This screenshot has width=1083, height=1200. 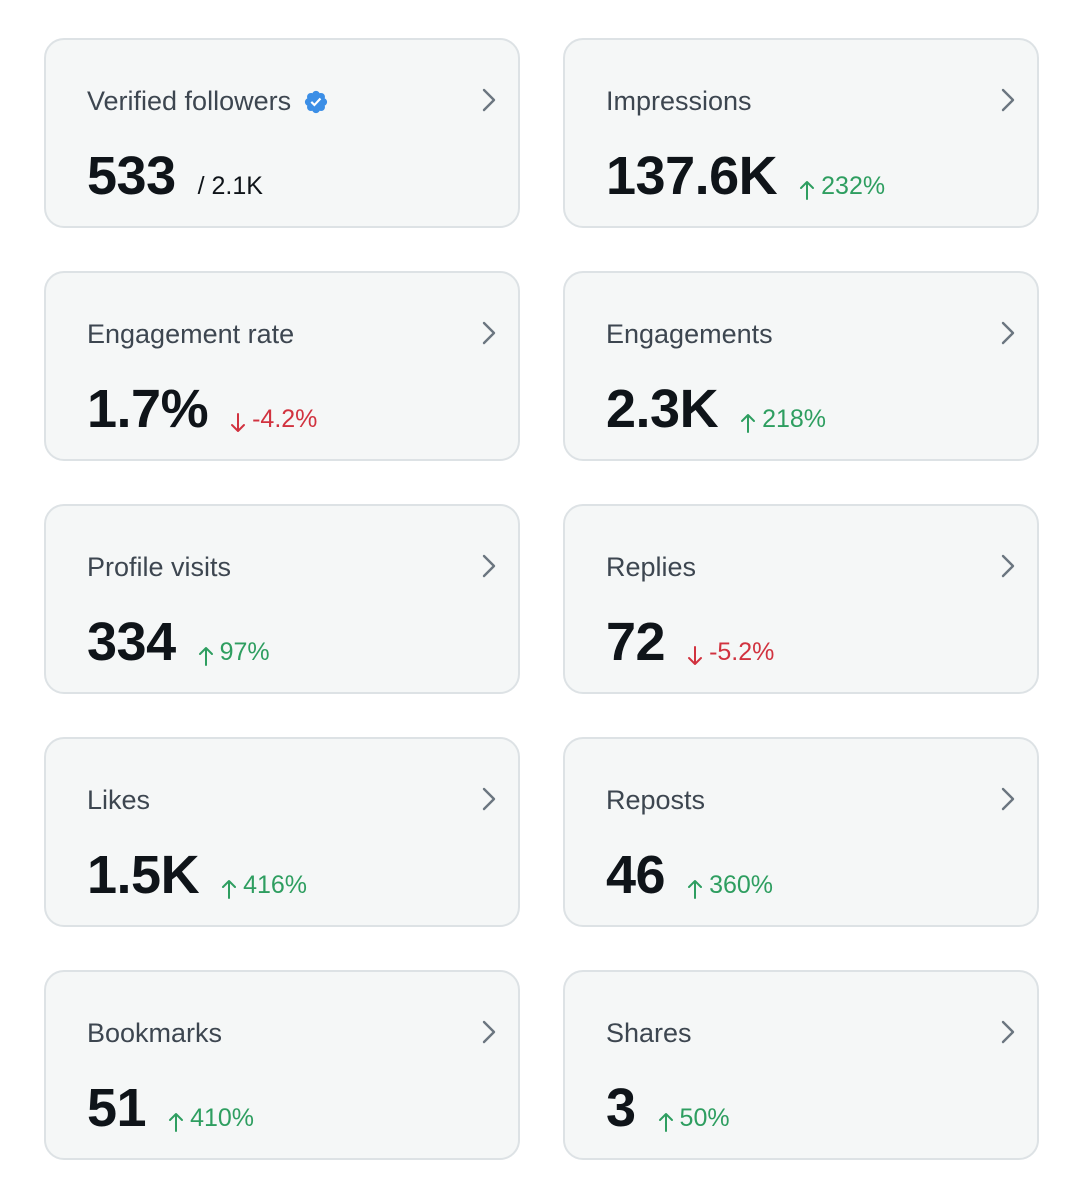 What do you see at coordinates (282, 832) in the screenshot?
I see `card-likes: Likes 1.5K 416%` at bounding box center [282, 832].